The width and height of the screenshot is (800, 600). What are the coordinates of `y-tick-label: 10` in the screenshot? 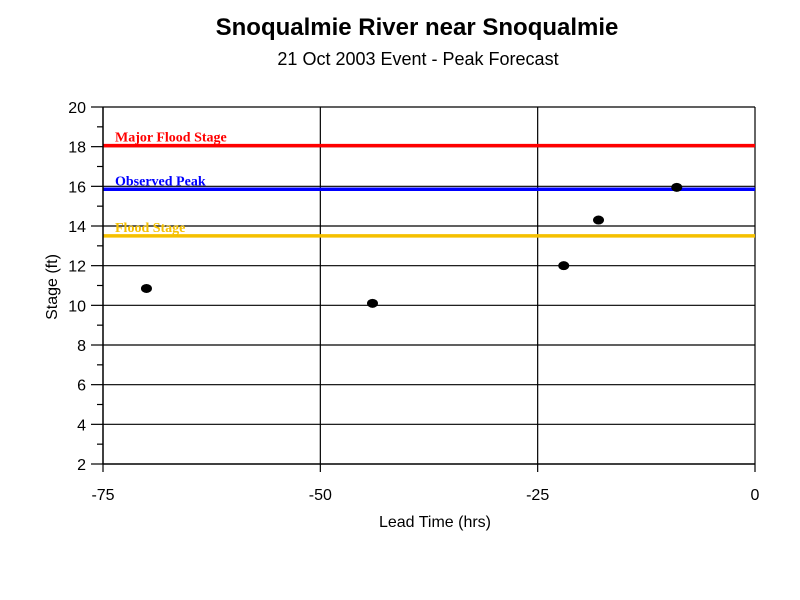 It's located at (77, 306).